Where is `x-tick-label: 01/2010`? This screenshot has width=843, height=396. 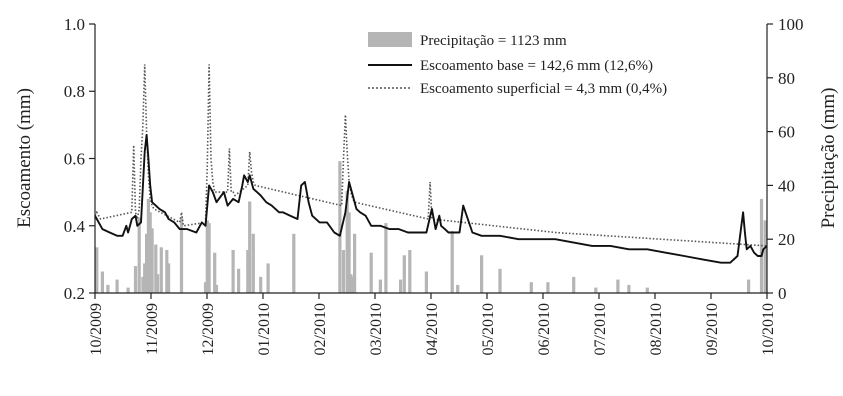 x-tick-label: 01/2010 is located at coordinates (264, 329).